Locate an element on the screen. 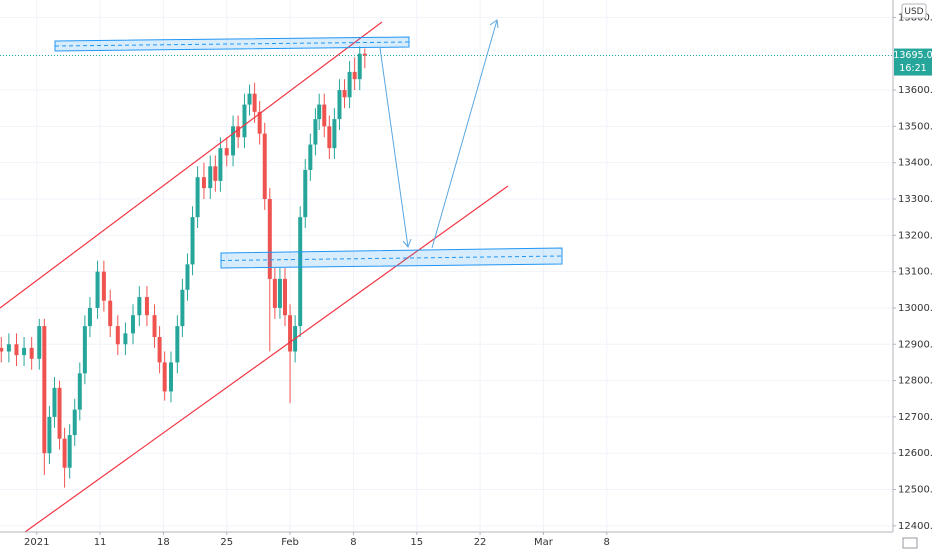 The width and height of the screenshot is (932, 550). currency: USD is located at coordinates (913, 12).